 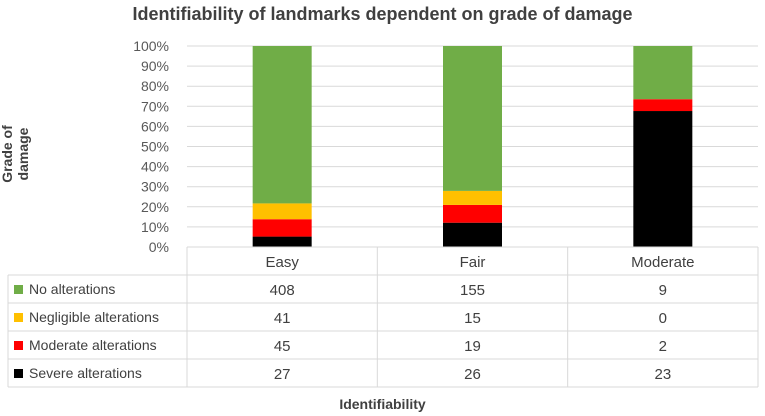 What do you see at coordinates (72, 289) in the screenshot?
I see `legend-label: No alterations` at bounding box center [72, 289].